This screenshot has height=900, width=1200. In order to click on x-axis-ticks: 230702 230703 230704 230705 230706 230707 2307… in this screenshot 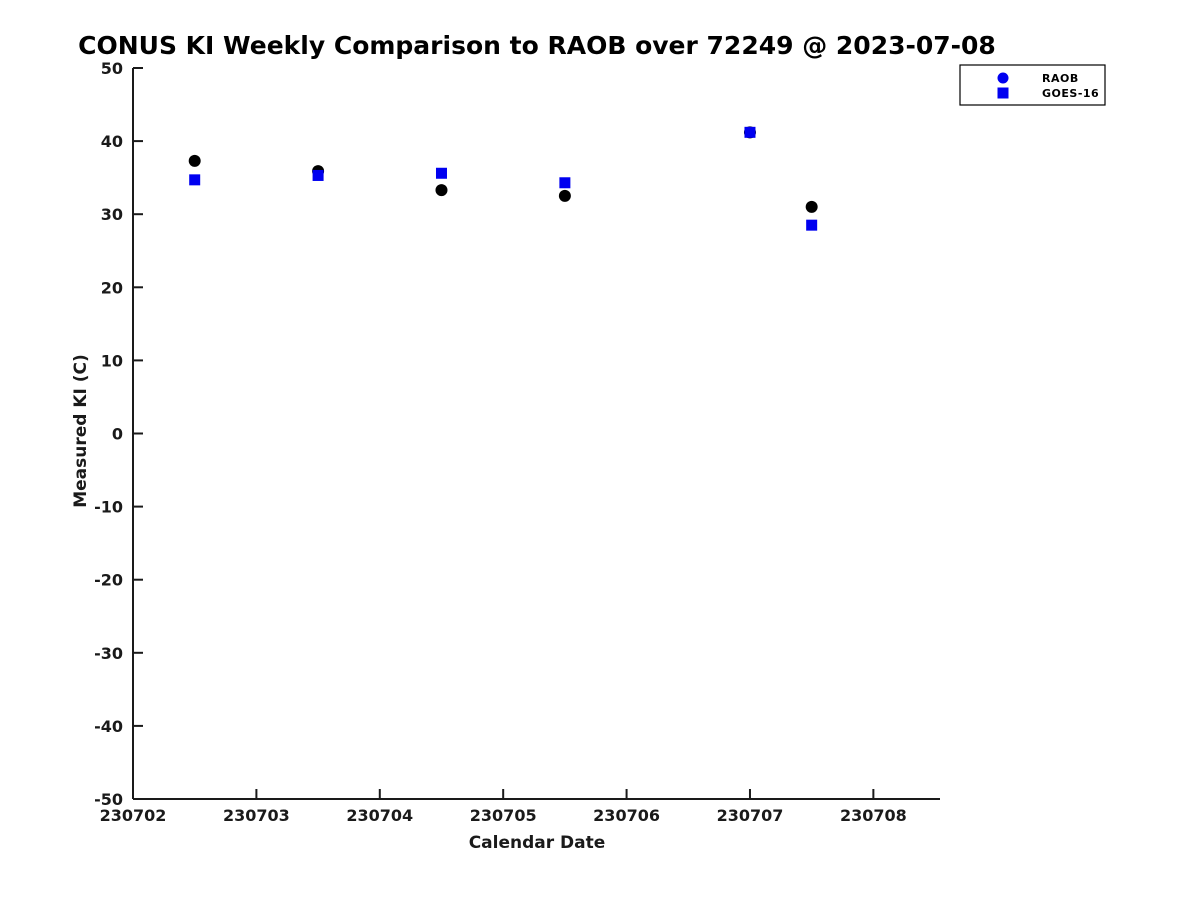, I will do `click(503, 807)`.